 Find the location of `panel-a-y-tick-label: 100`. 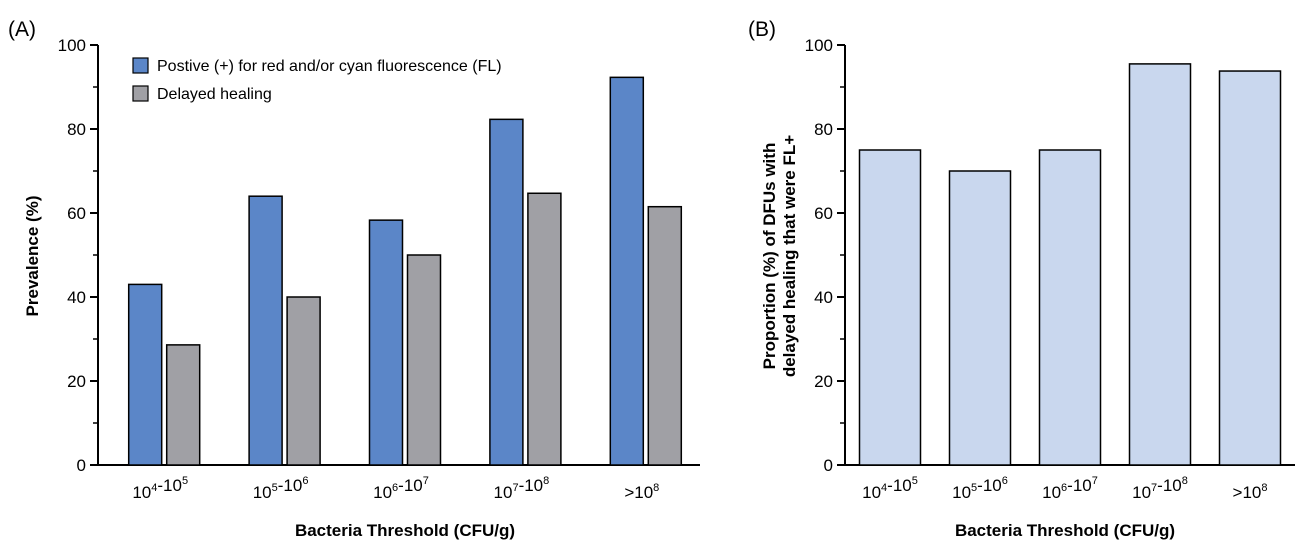

panel-a-y-tick-label: 100 is located at coordinates (72, 45).